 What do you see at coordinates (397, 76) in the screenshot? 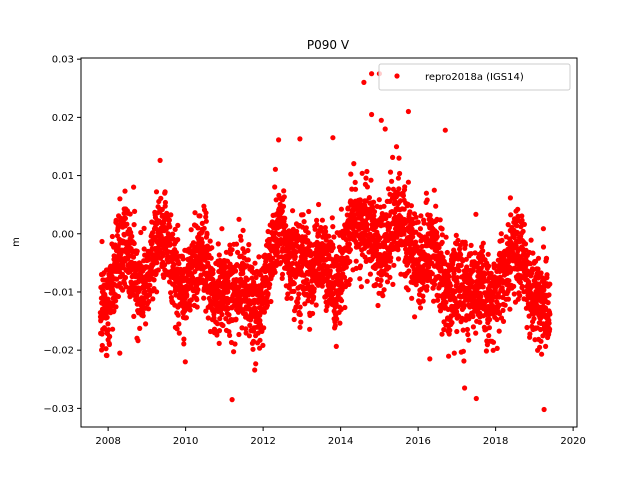
I see `legend-marker` at bounding box center [397, 76].